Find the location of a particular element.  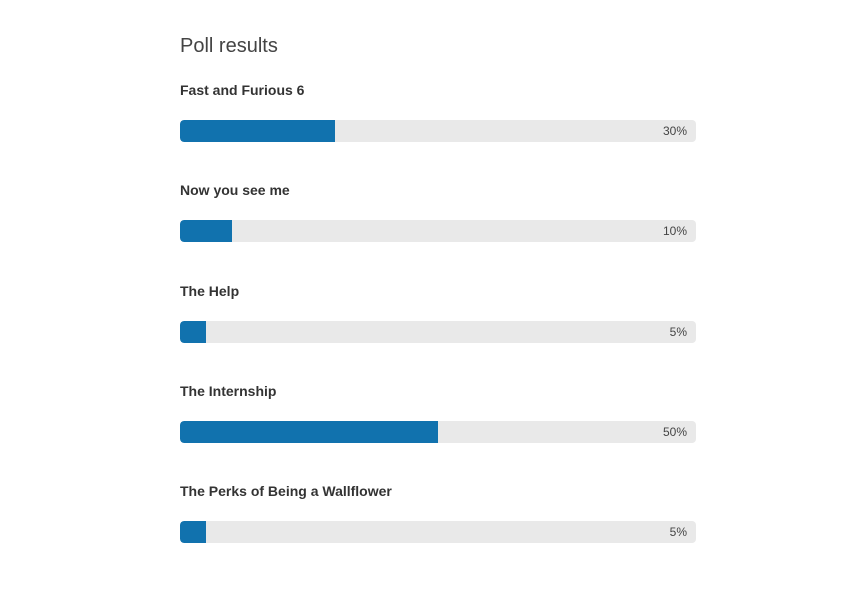

progress-bar-track: 10% is located at coordinates (438, 231).